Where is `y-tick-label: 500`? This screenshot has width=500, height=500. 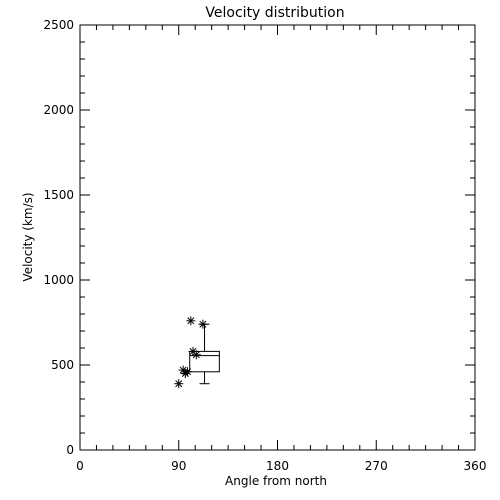 y-tick-label: 500 is located at coordinates (62, 365).